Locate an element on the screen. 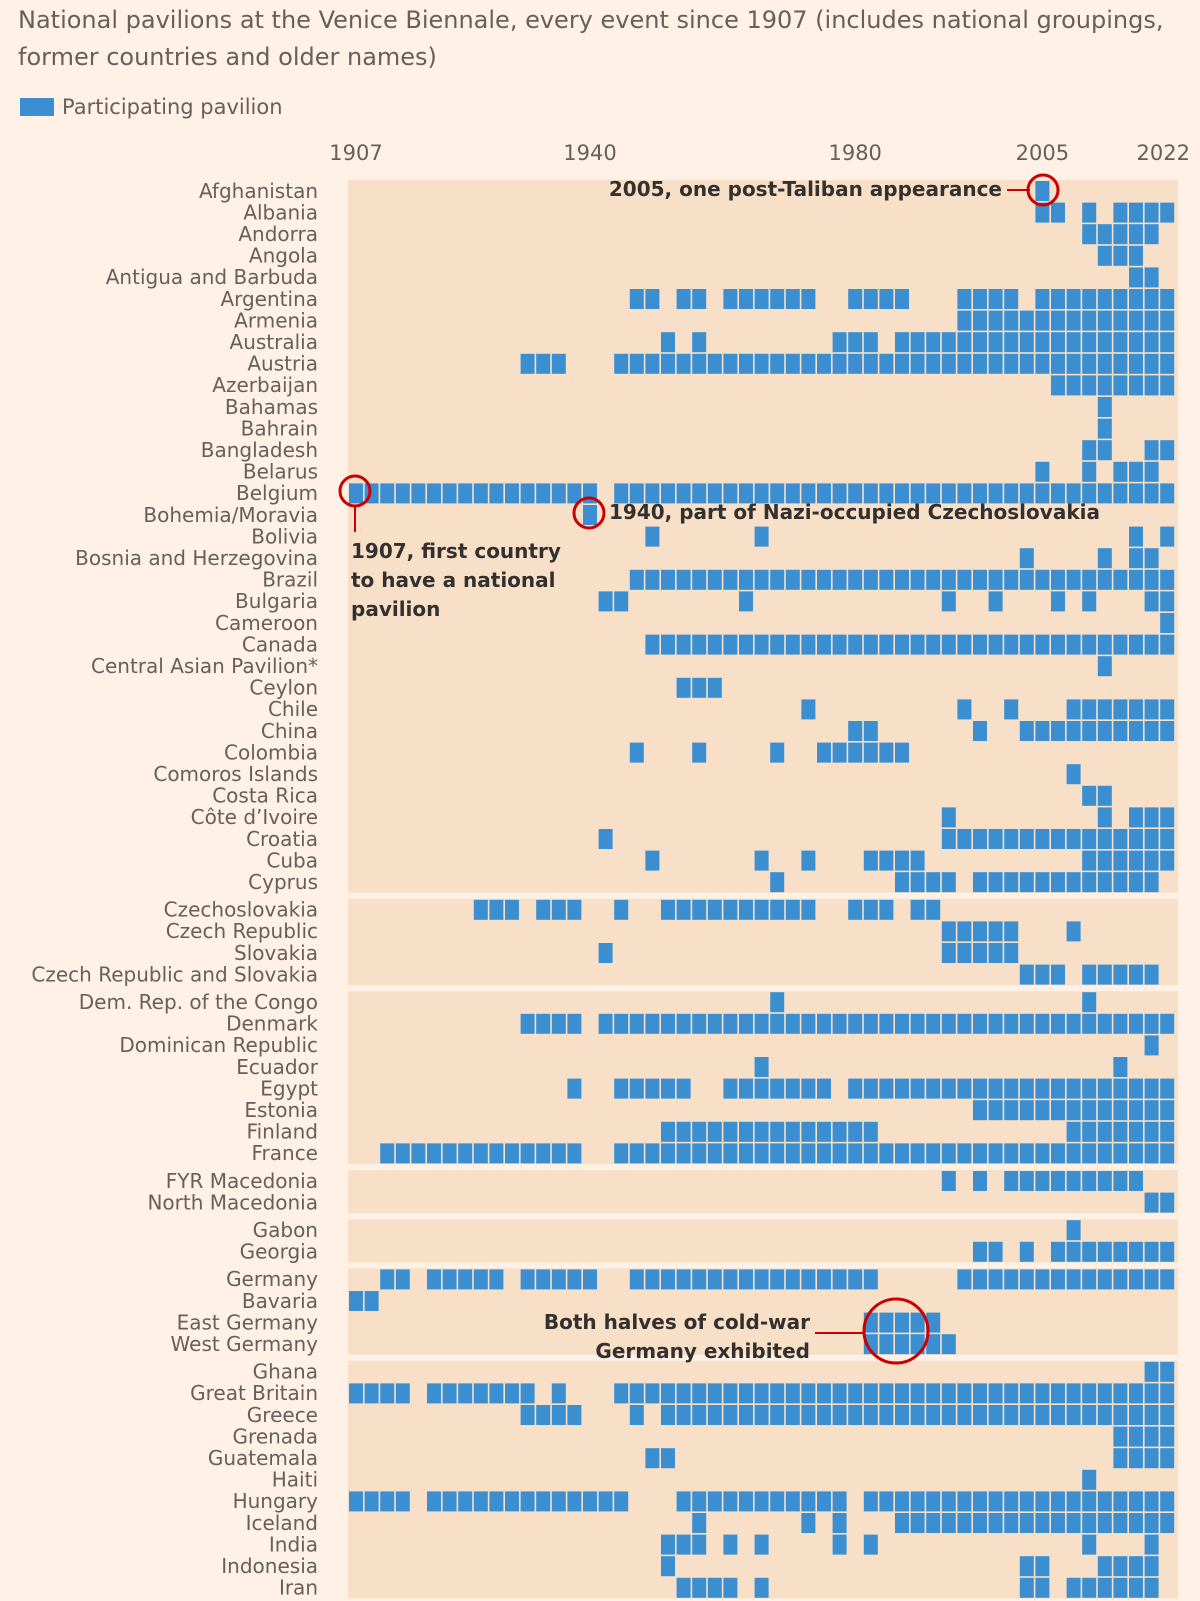  annotation-belgium-text-2: to have a national is located at coordinates (453, 580).